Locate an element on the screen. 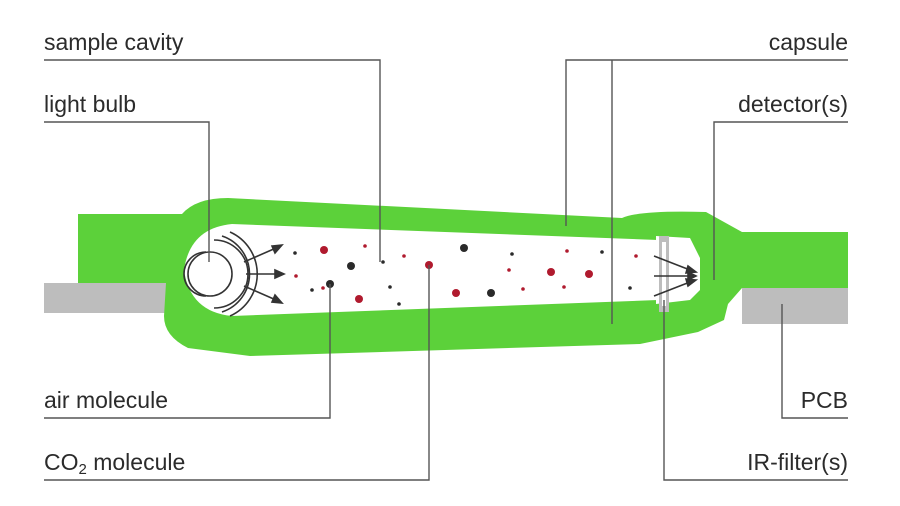 The image size is (900, 506). co2-suffix: molecule is located at coordinates (136, 462).